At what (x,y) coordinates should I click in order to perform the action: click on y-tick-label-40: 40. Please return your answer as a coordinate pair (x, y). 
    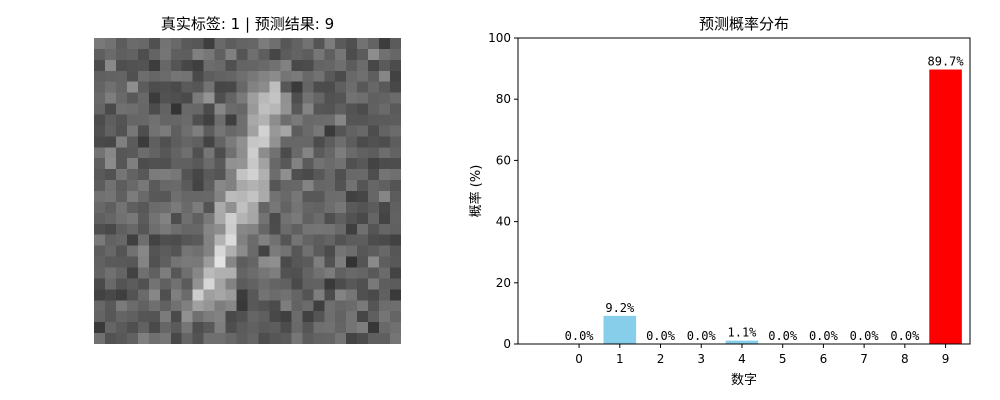
    Looking at the image, I should click on (503, 222).